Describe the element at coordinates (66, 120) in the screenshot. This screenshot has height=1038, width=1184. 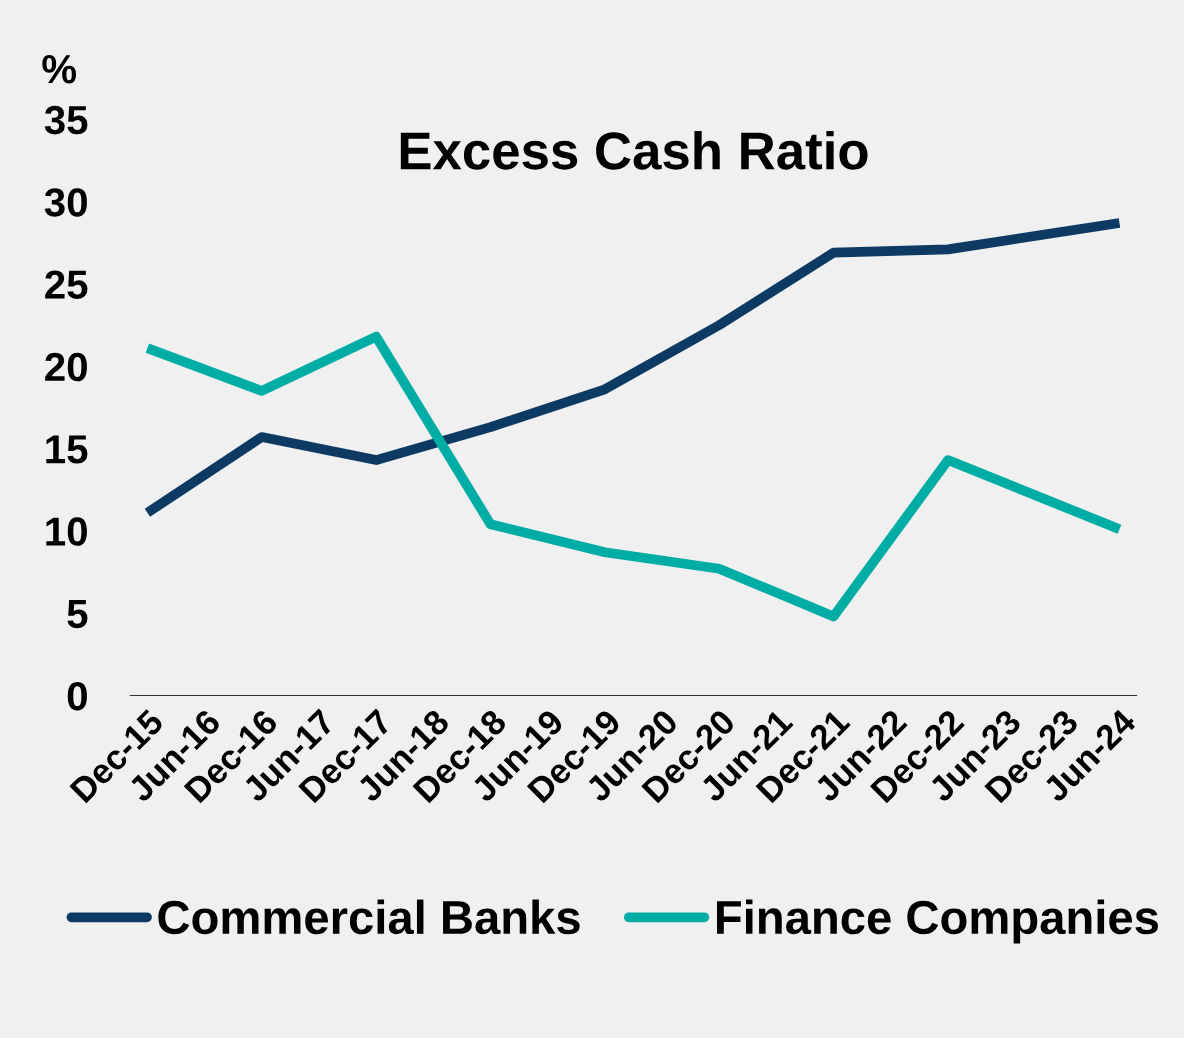
I see `y-tick-label: 35` at that location.